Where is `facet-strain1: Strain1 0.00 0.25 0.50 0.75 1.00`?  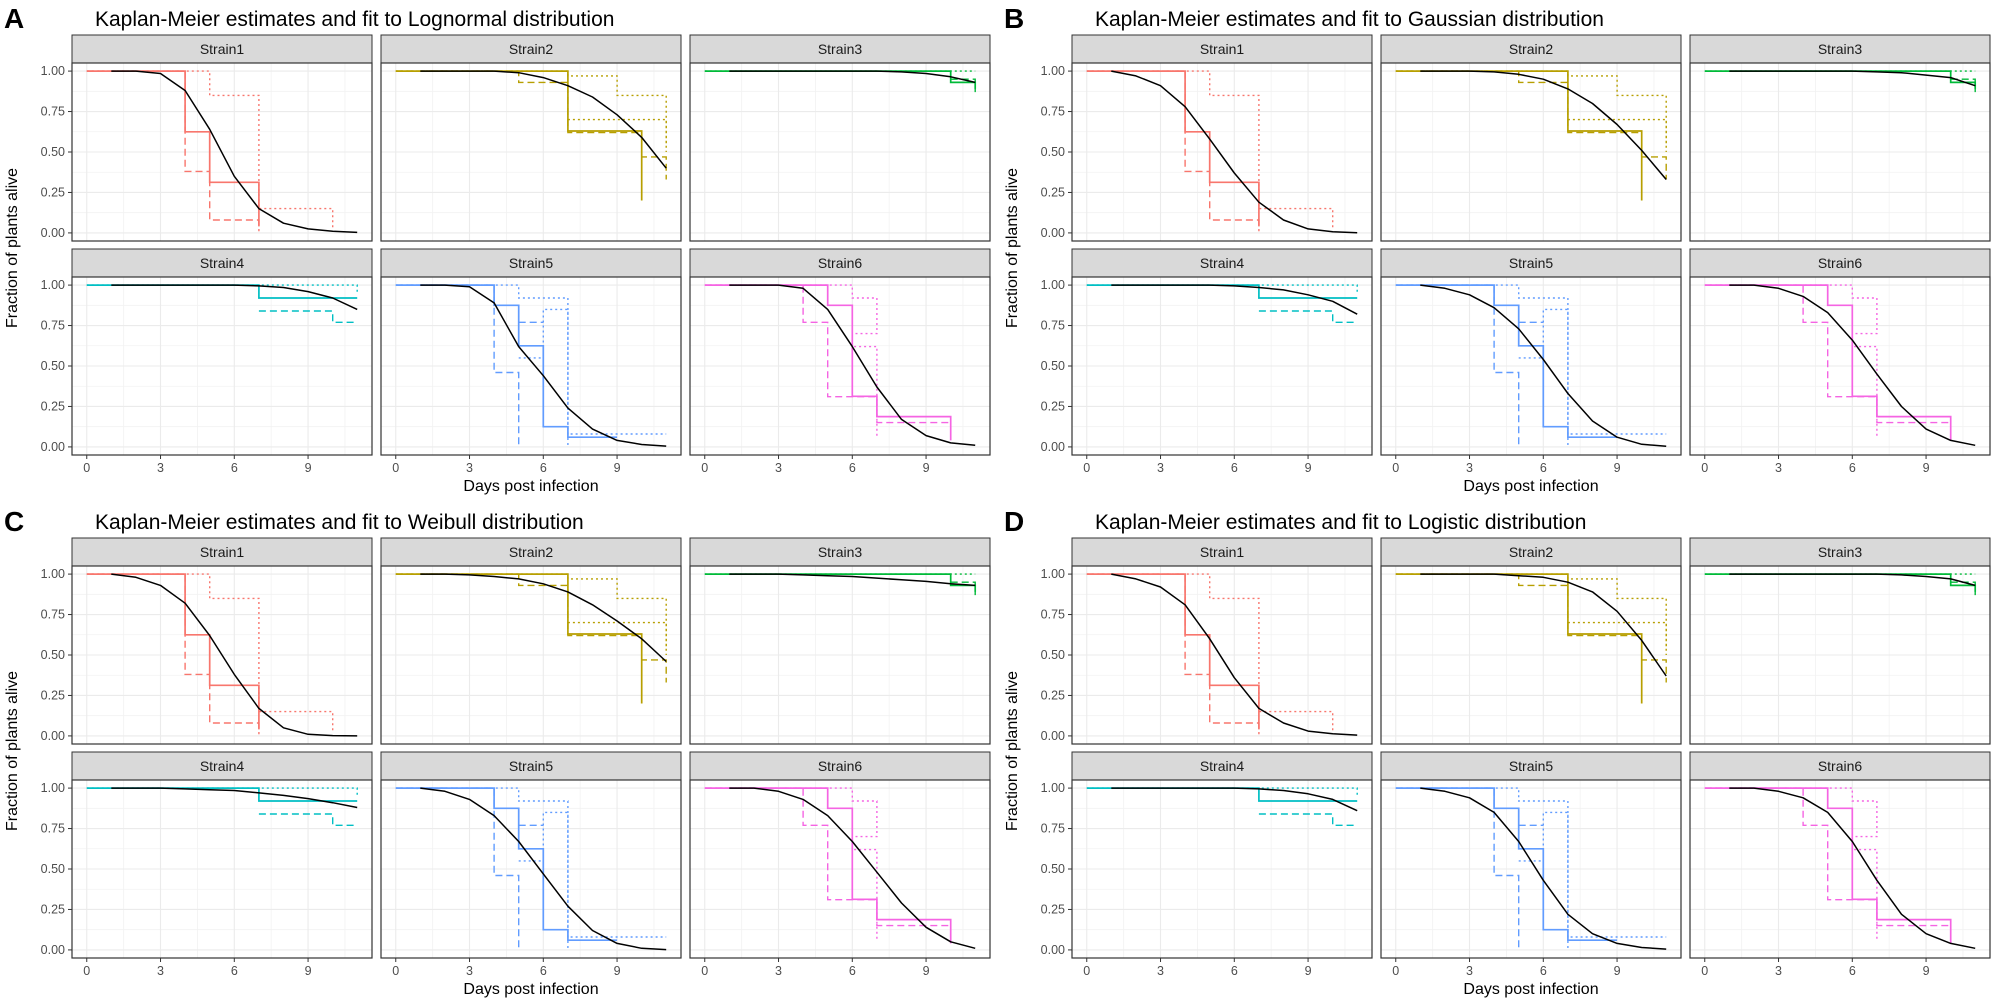 facet-strain1: Strain1 0.00 0.25 0.50 0.75 1.00 is located at coordinates (207, 641).